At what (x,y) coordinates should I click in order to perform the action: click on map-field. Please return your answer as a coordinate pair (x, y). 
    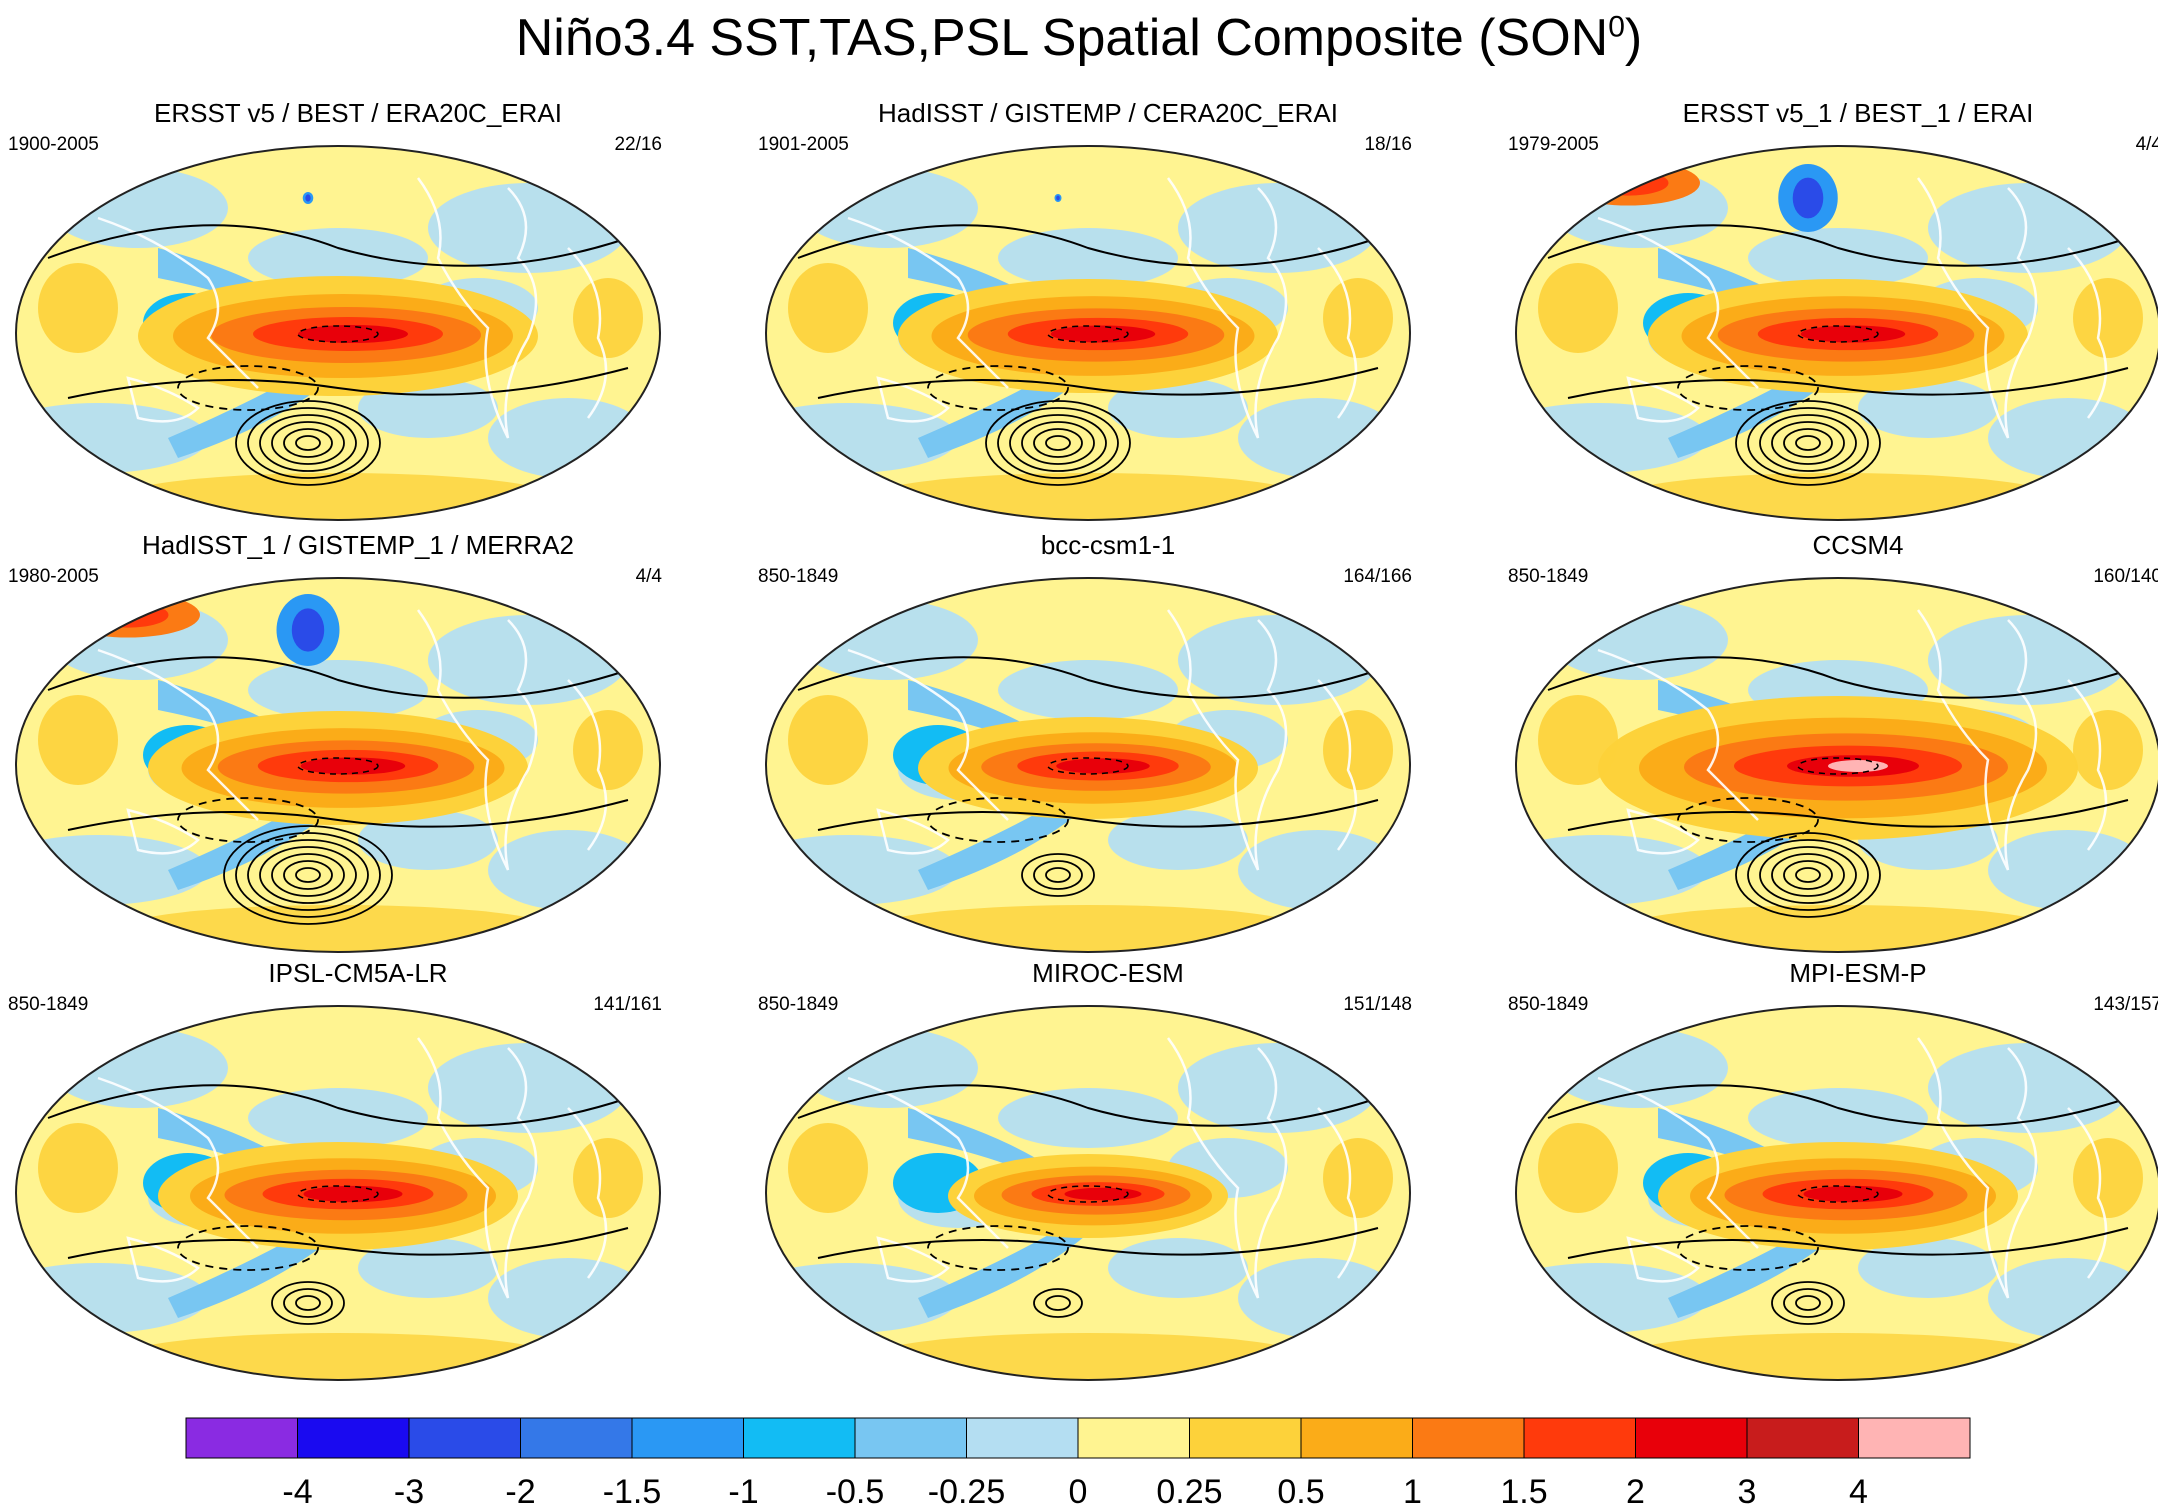
    Looking at the image, I should click on (1088, 765).